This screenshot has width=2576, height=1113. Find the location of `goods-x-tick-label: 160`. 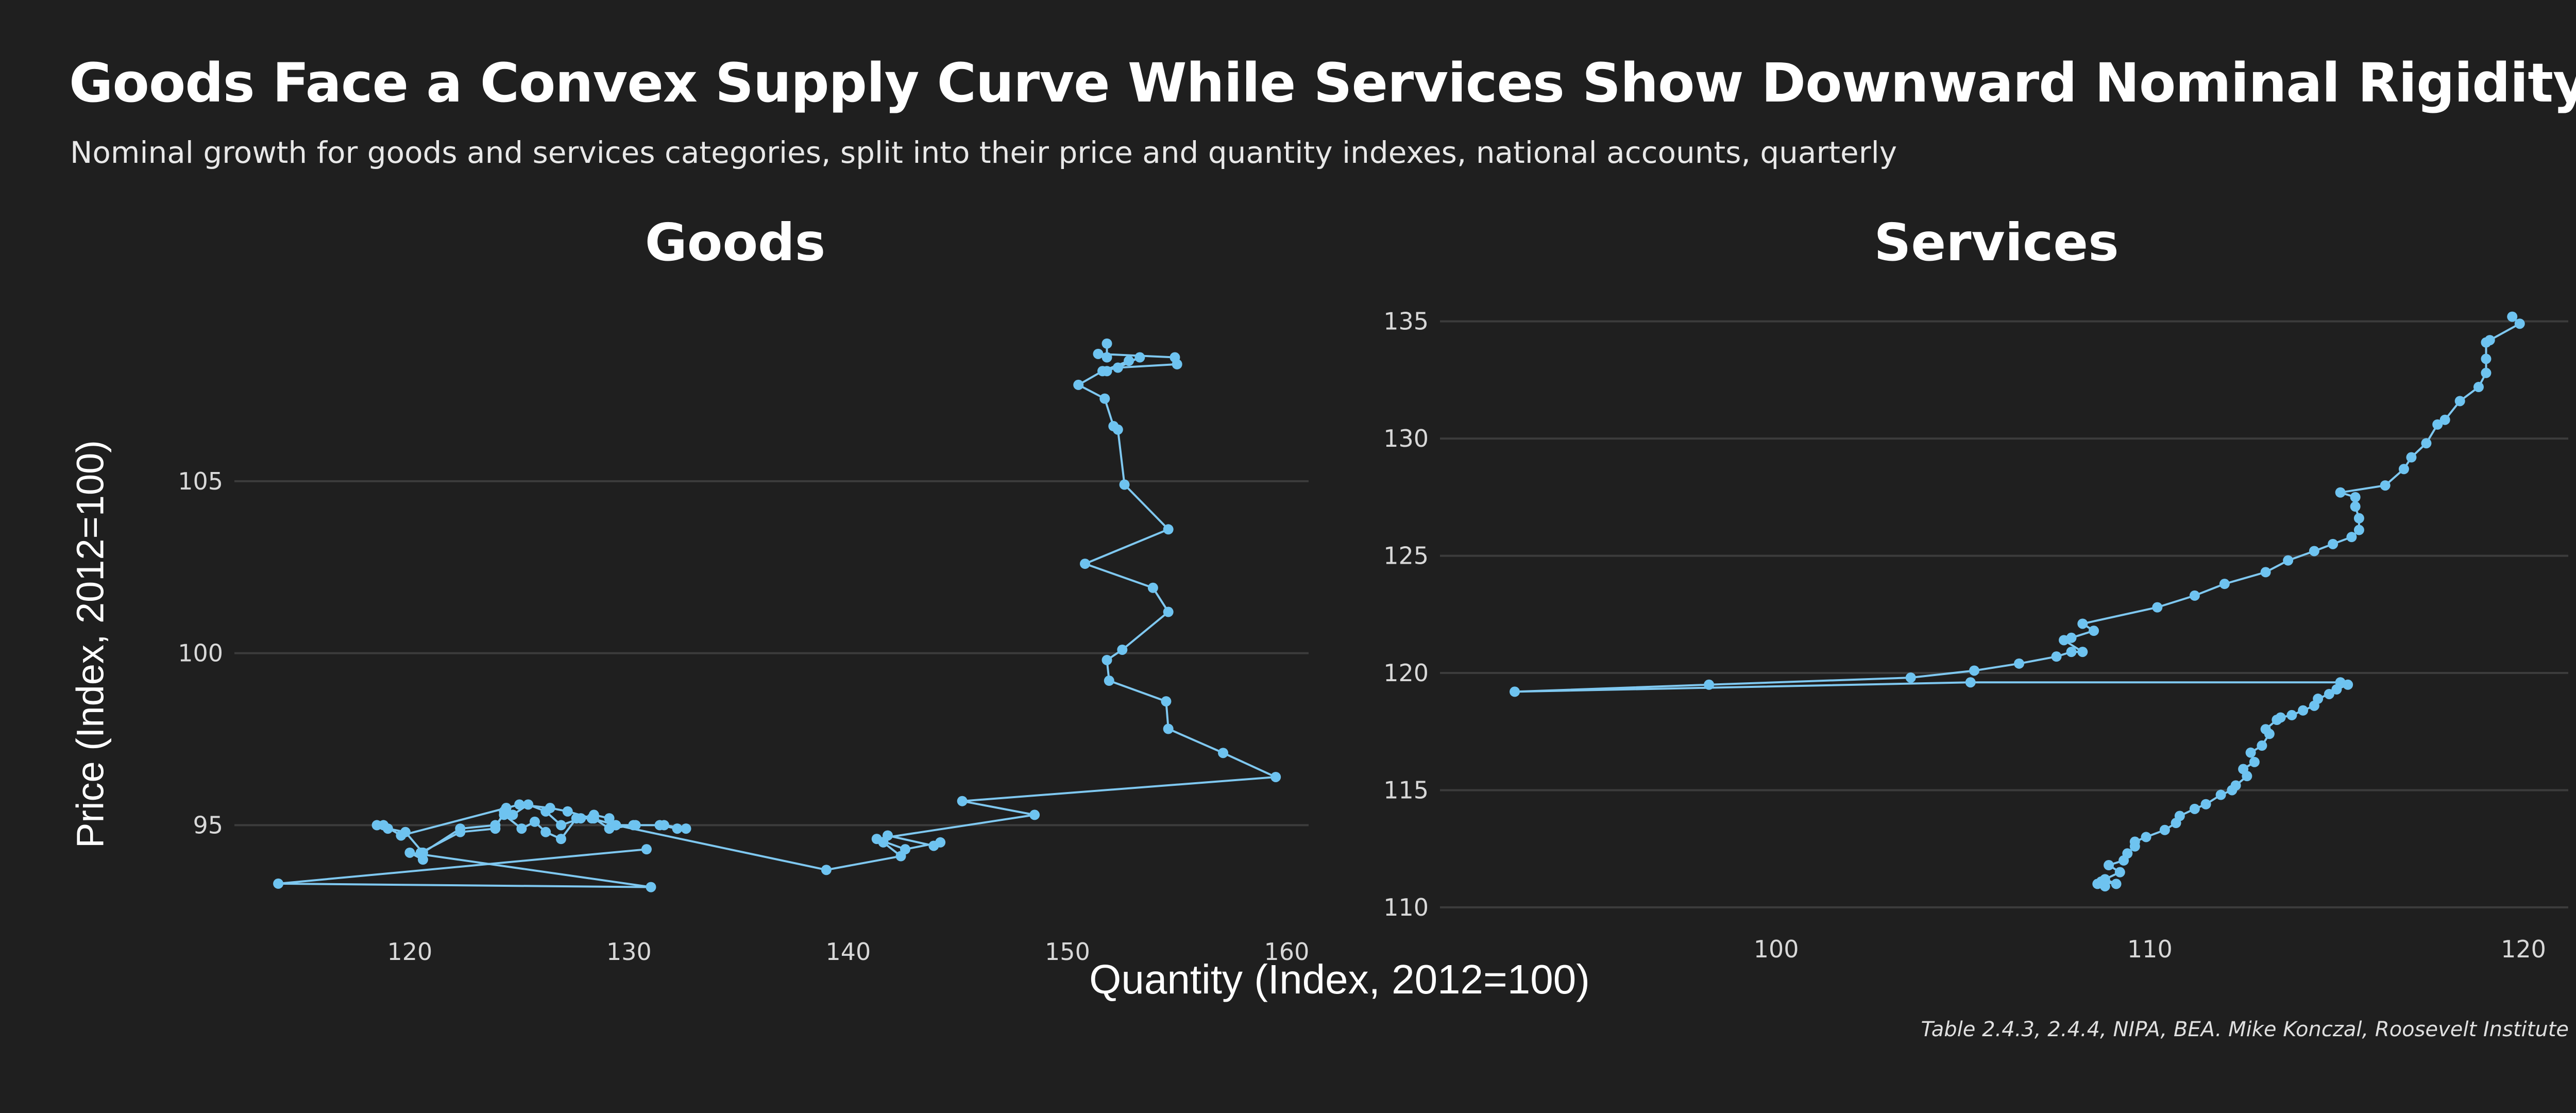

goods-x-tick-label: 160 is located at coordinates (1287, 952).